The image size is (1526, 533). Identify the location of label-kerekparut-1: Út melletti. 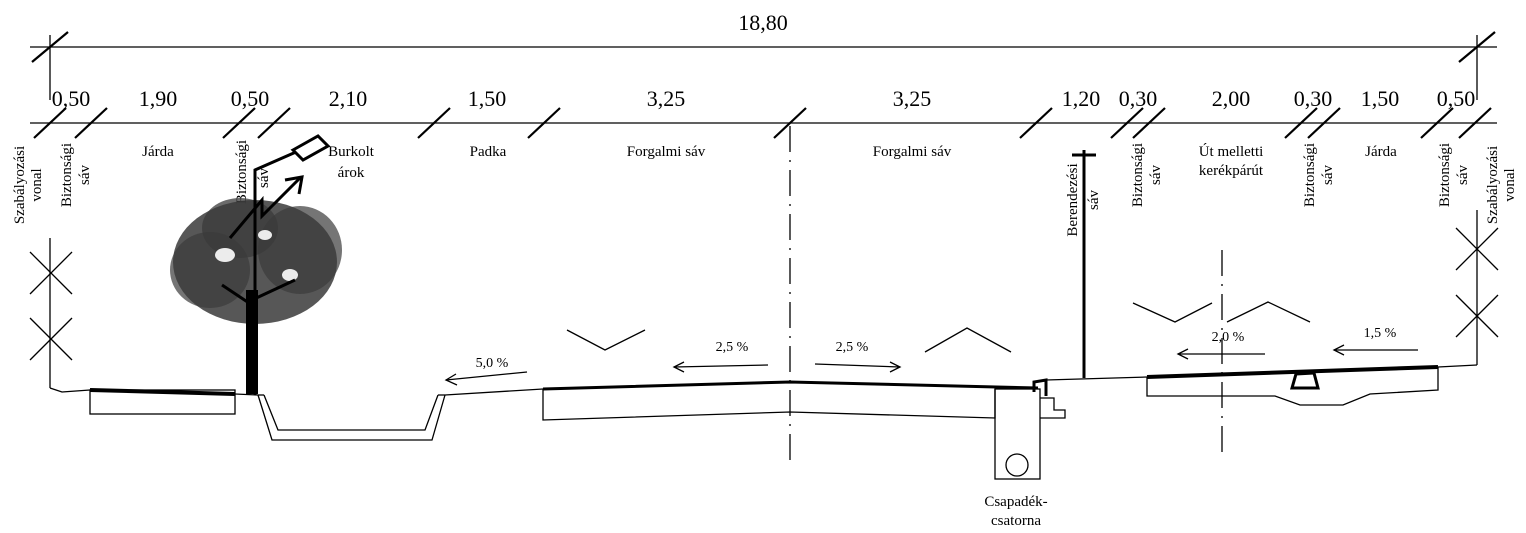
(1231, 151).